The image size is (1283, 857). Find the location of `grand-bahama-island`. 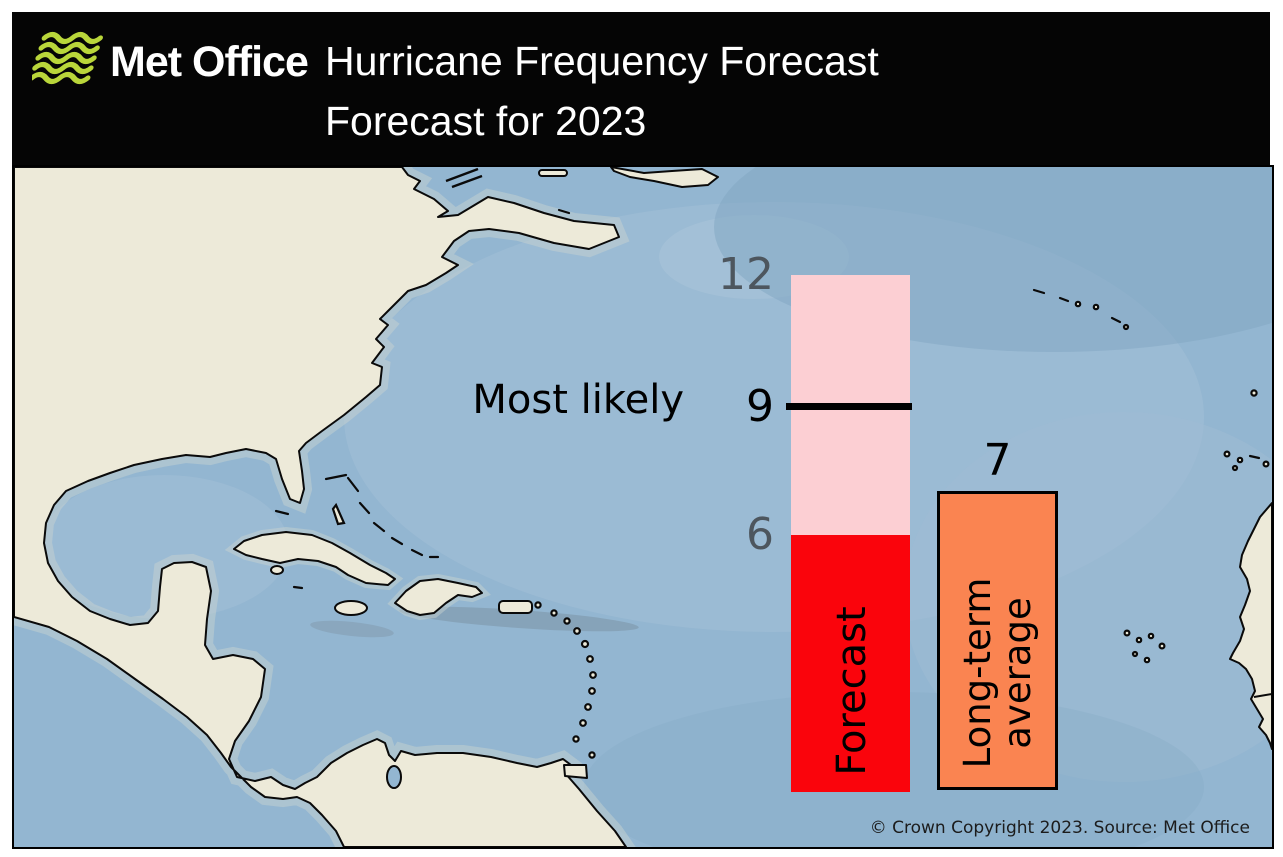

grand-bahama-island is located at coordinates (336, 477).